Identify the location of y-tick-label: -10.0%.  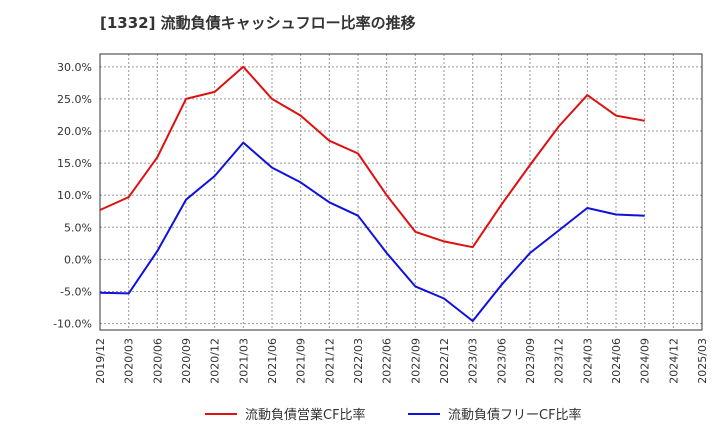
(72, 324).